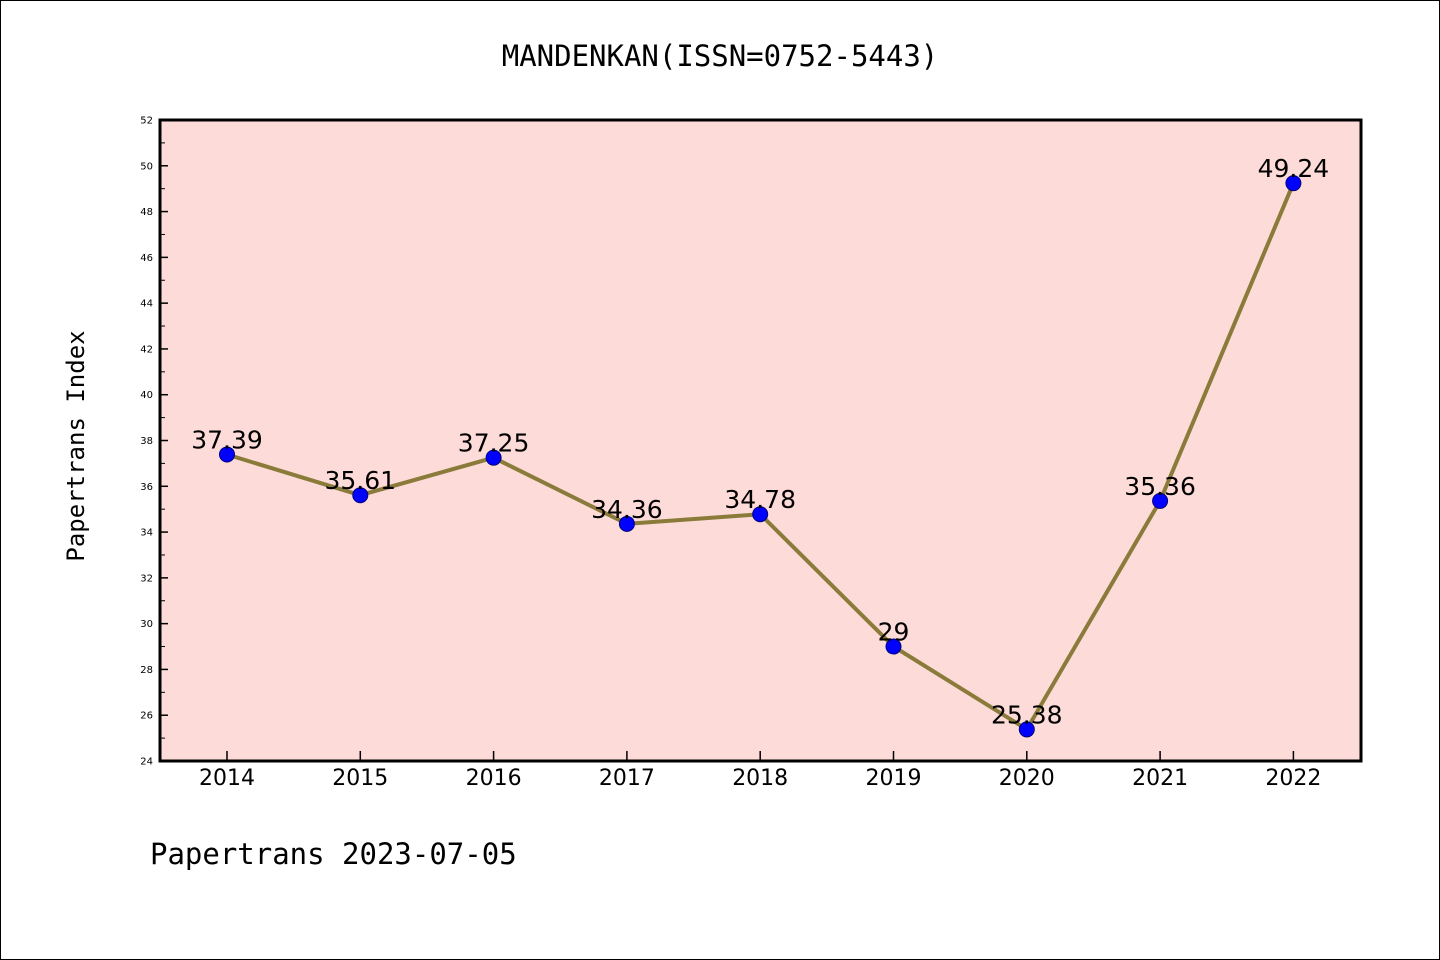 Image resolution: width=1440 pixels, height=960 pixels. Describe the element at coordinates (146, 395) in the screenshot. I see `y-tick-label: 40` at that location.